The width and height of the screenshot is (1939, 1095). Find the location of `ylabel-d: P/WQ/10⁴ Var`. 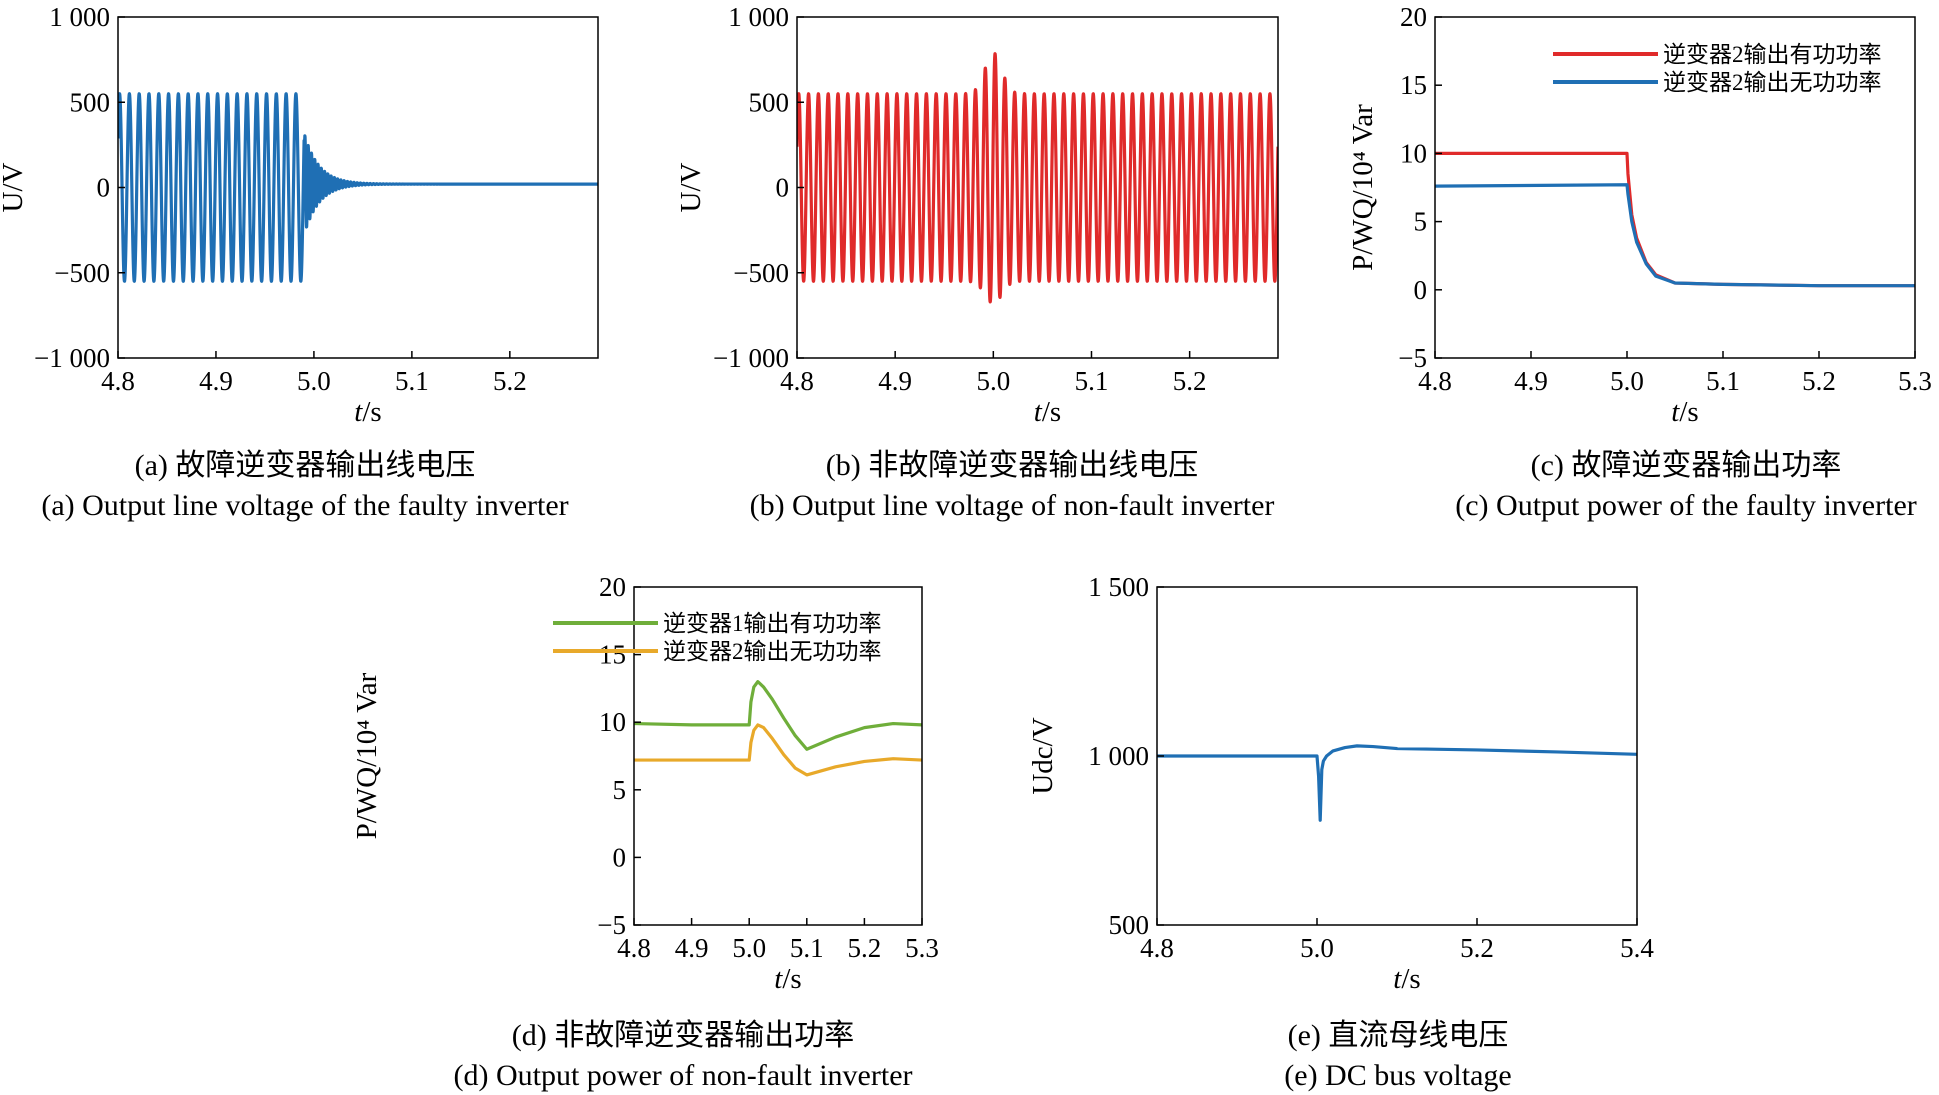

ylabel-d: P/WQ/10⁴ Var is located at coordinates (367, 755).